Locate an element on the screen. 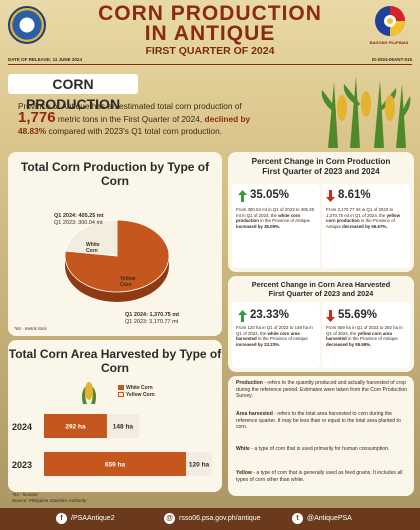 The height and width of the screenshot is (530, 420). desc-bold: increased by 23.33%. is located at coordinates (258, 344).